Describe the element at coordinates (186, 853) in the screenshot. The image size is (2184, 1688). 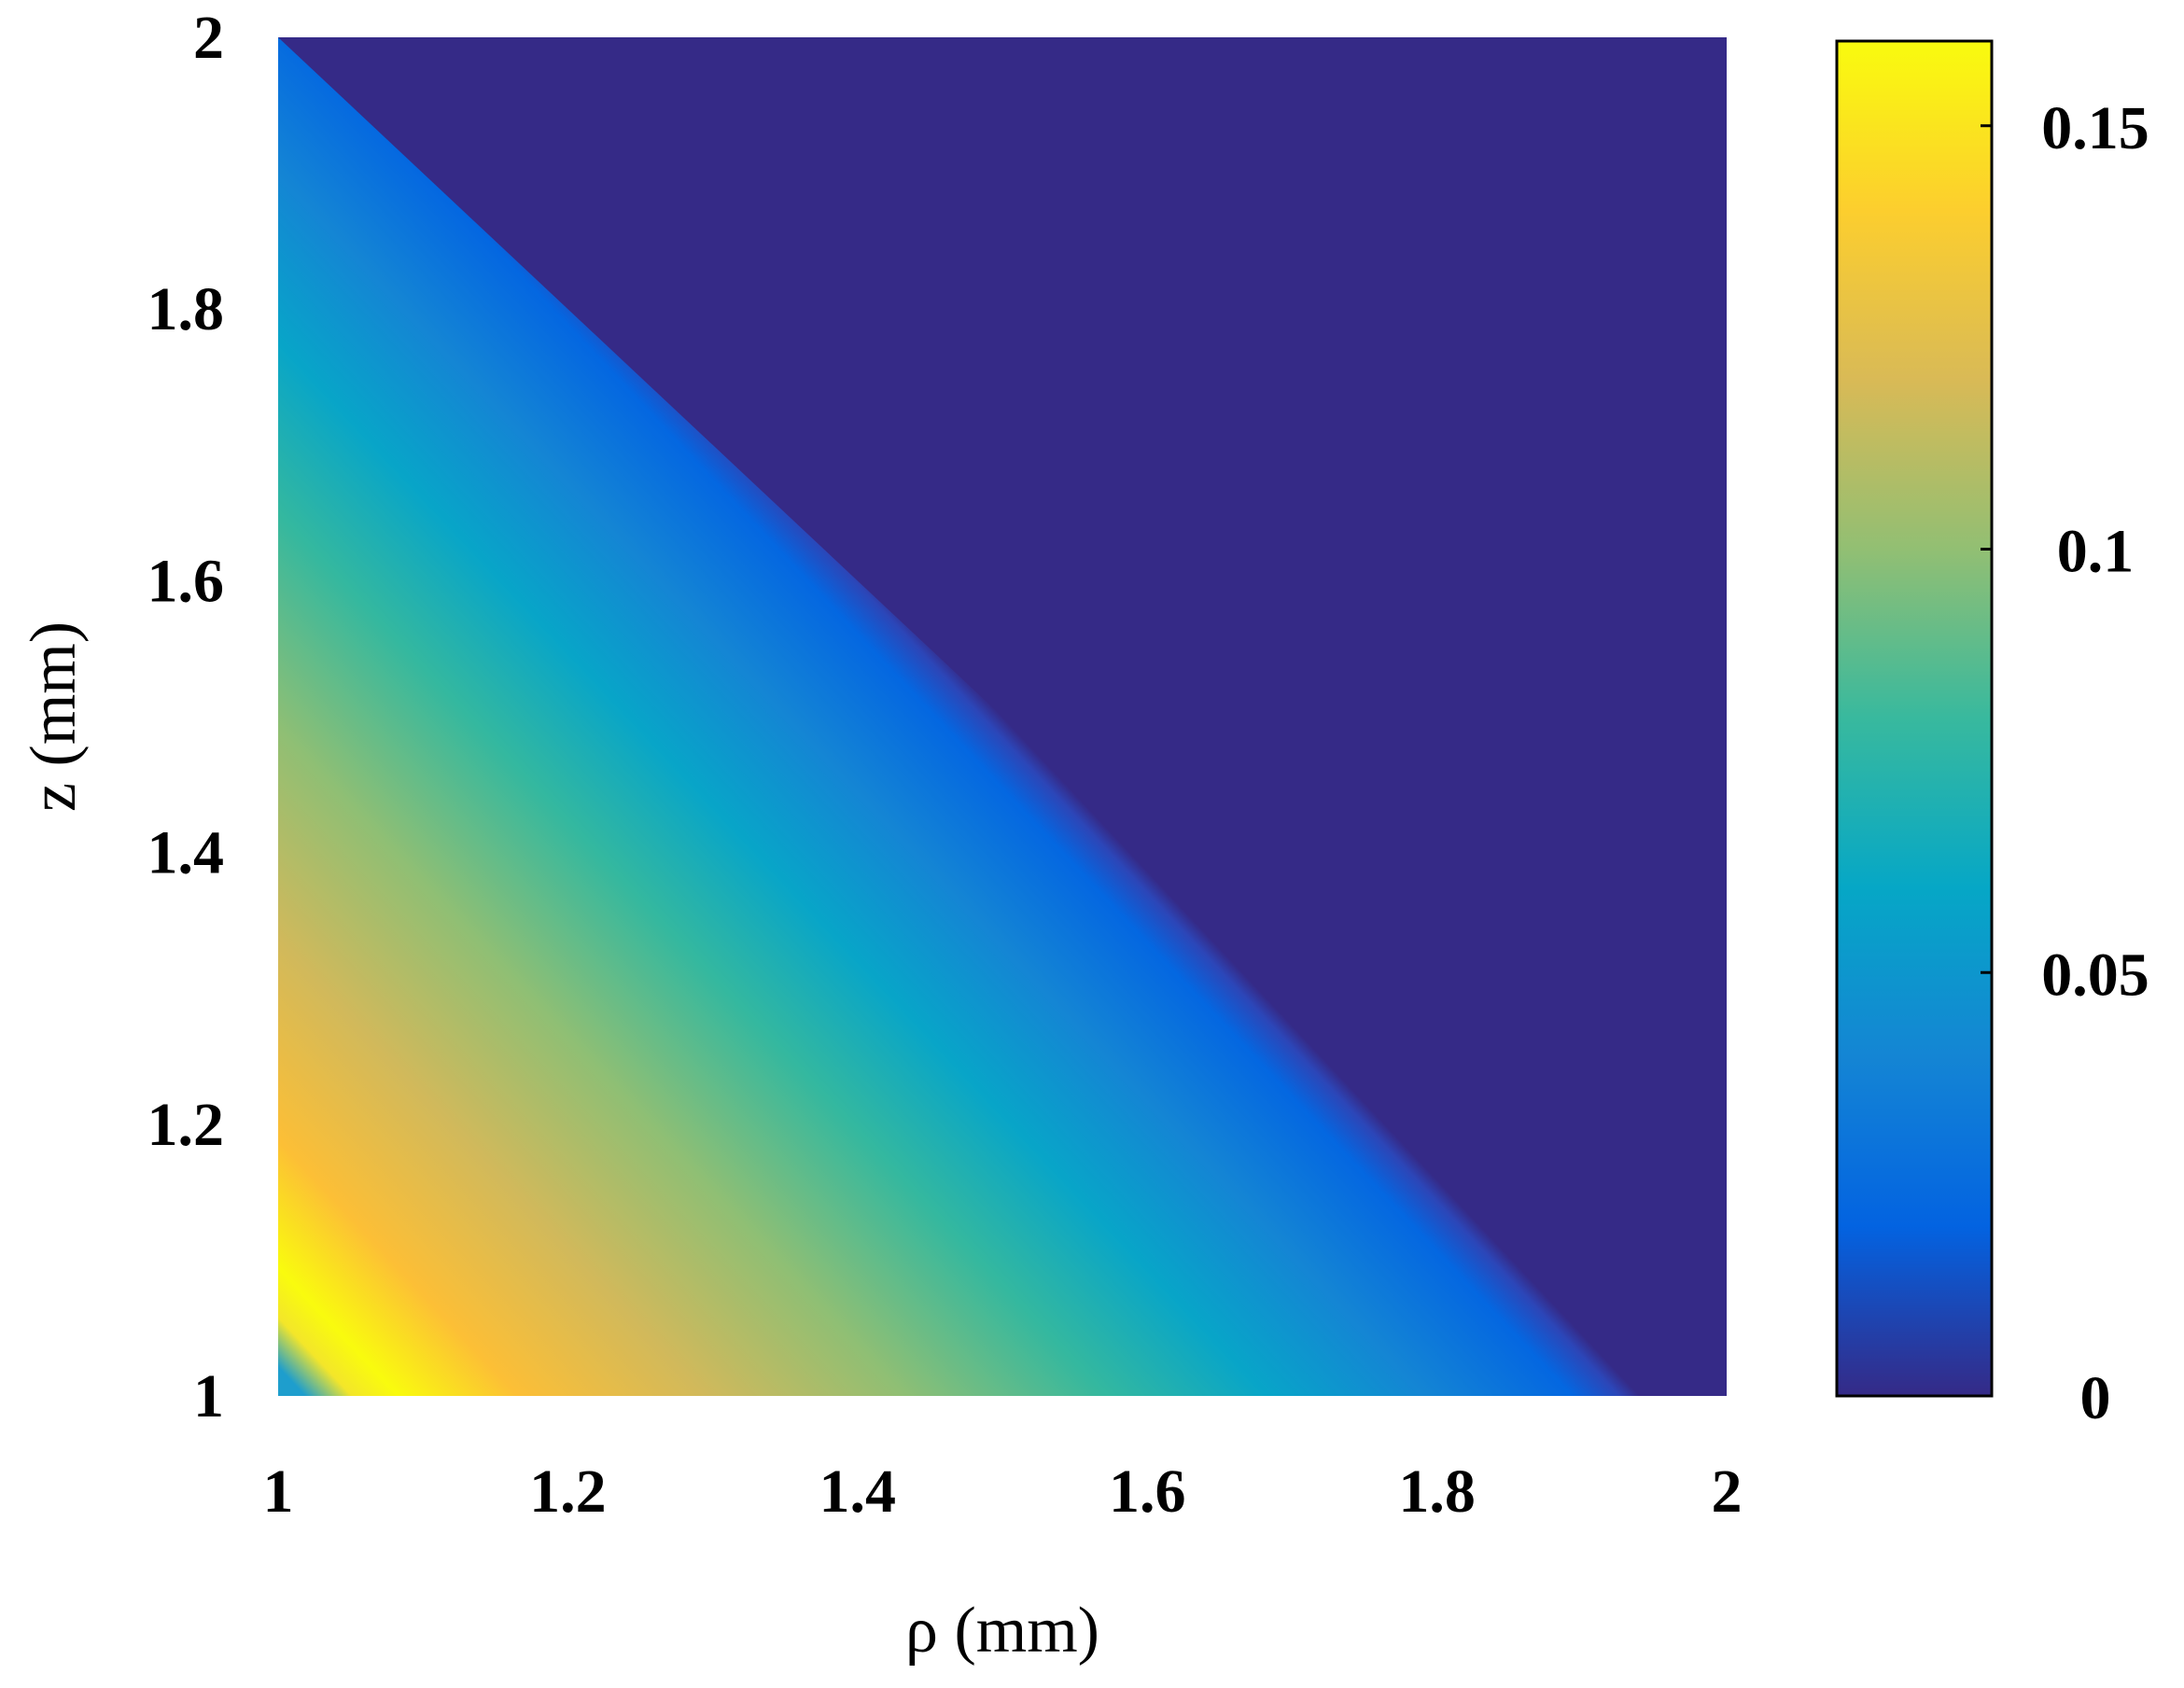
I see `y-tick-label: 1.4` at that location.